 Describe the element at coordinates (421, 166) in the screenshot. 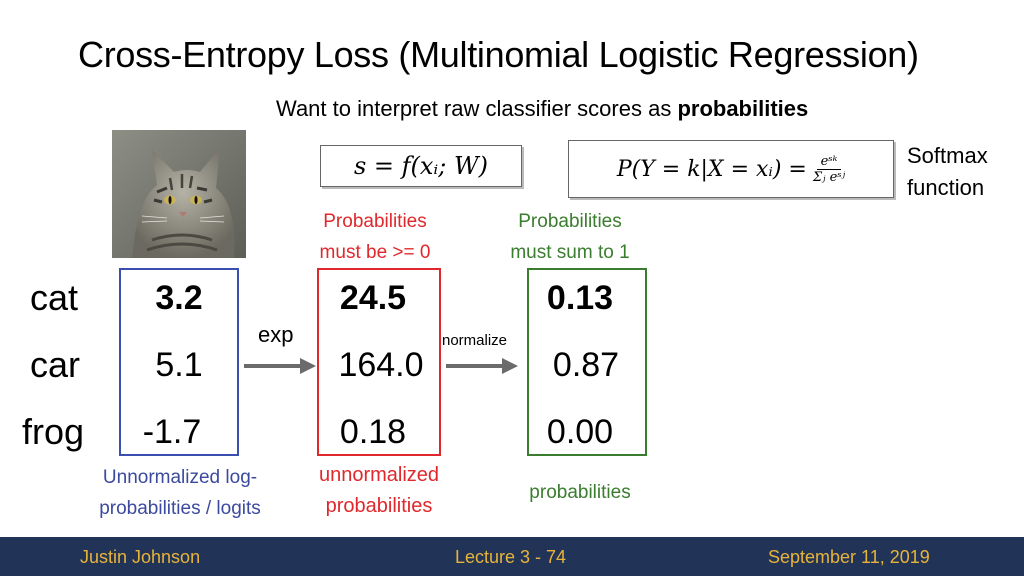

I see `score-formula: s = f(xᵢ; W)` at that location.